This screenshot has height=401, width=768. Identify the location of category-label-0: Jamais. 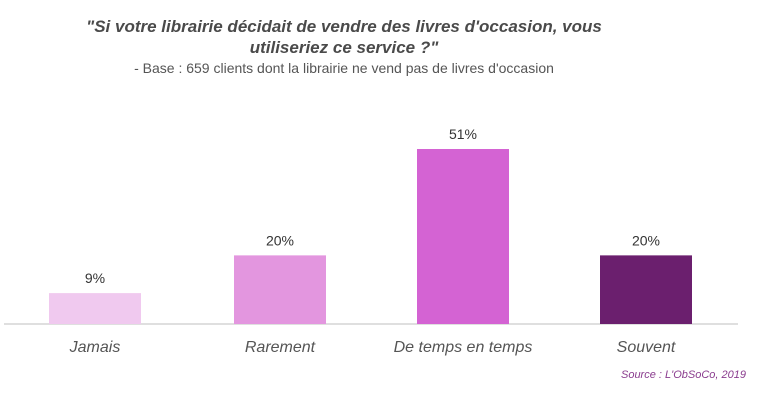
(95, 347).